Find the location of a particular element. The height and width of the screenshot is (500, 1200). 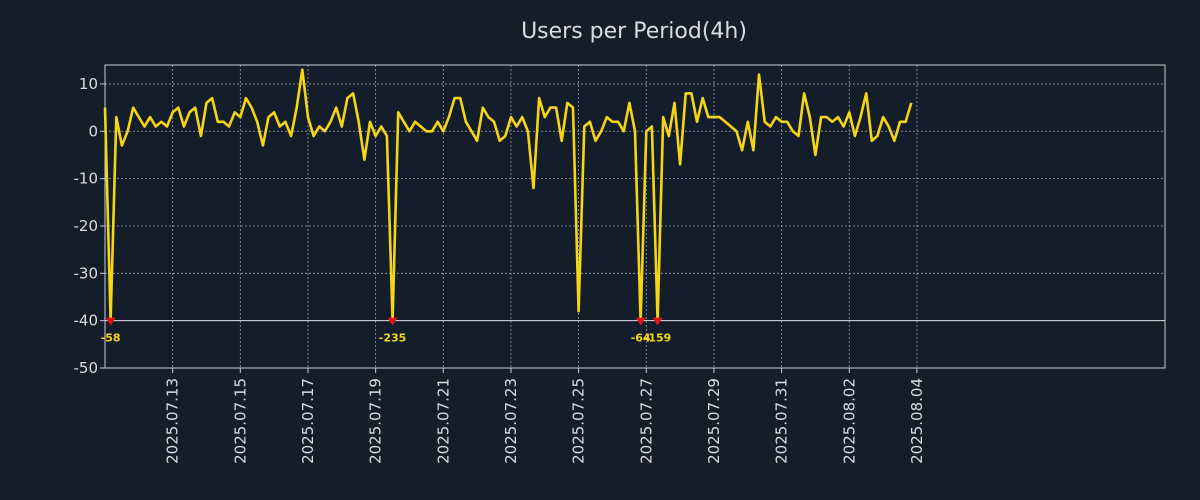

outlier-value-label: -235 is located at coordinates (393, 338).